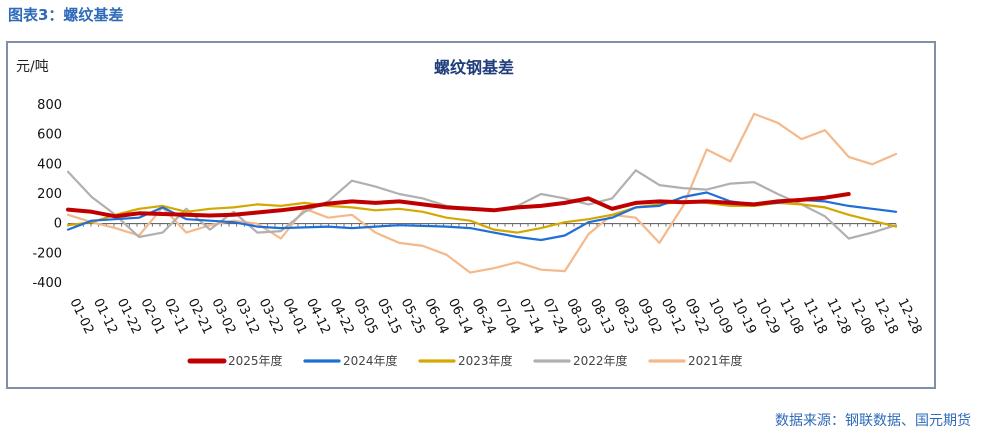 The width and height of the screenshot is (985, 443). Describe the element at coordinates (600, 360) in the screenshot. I see `legend-label: 2022年度` at that location.